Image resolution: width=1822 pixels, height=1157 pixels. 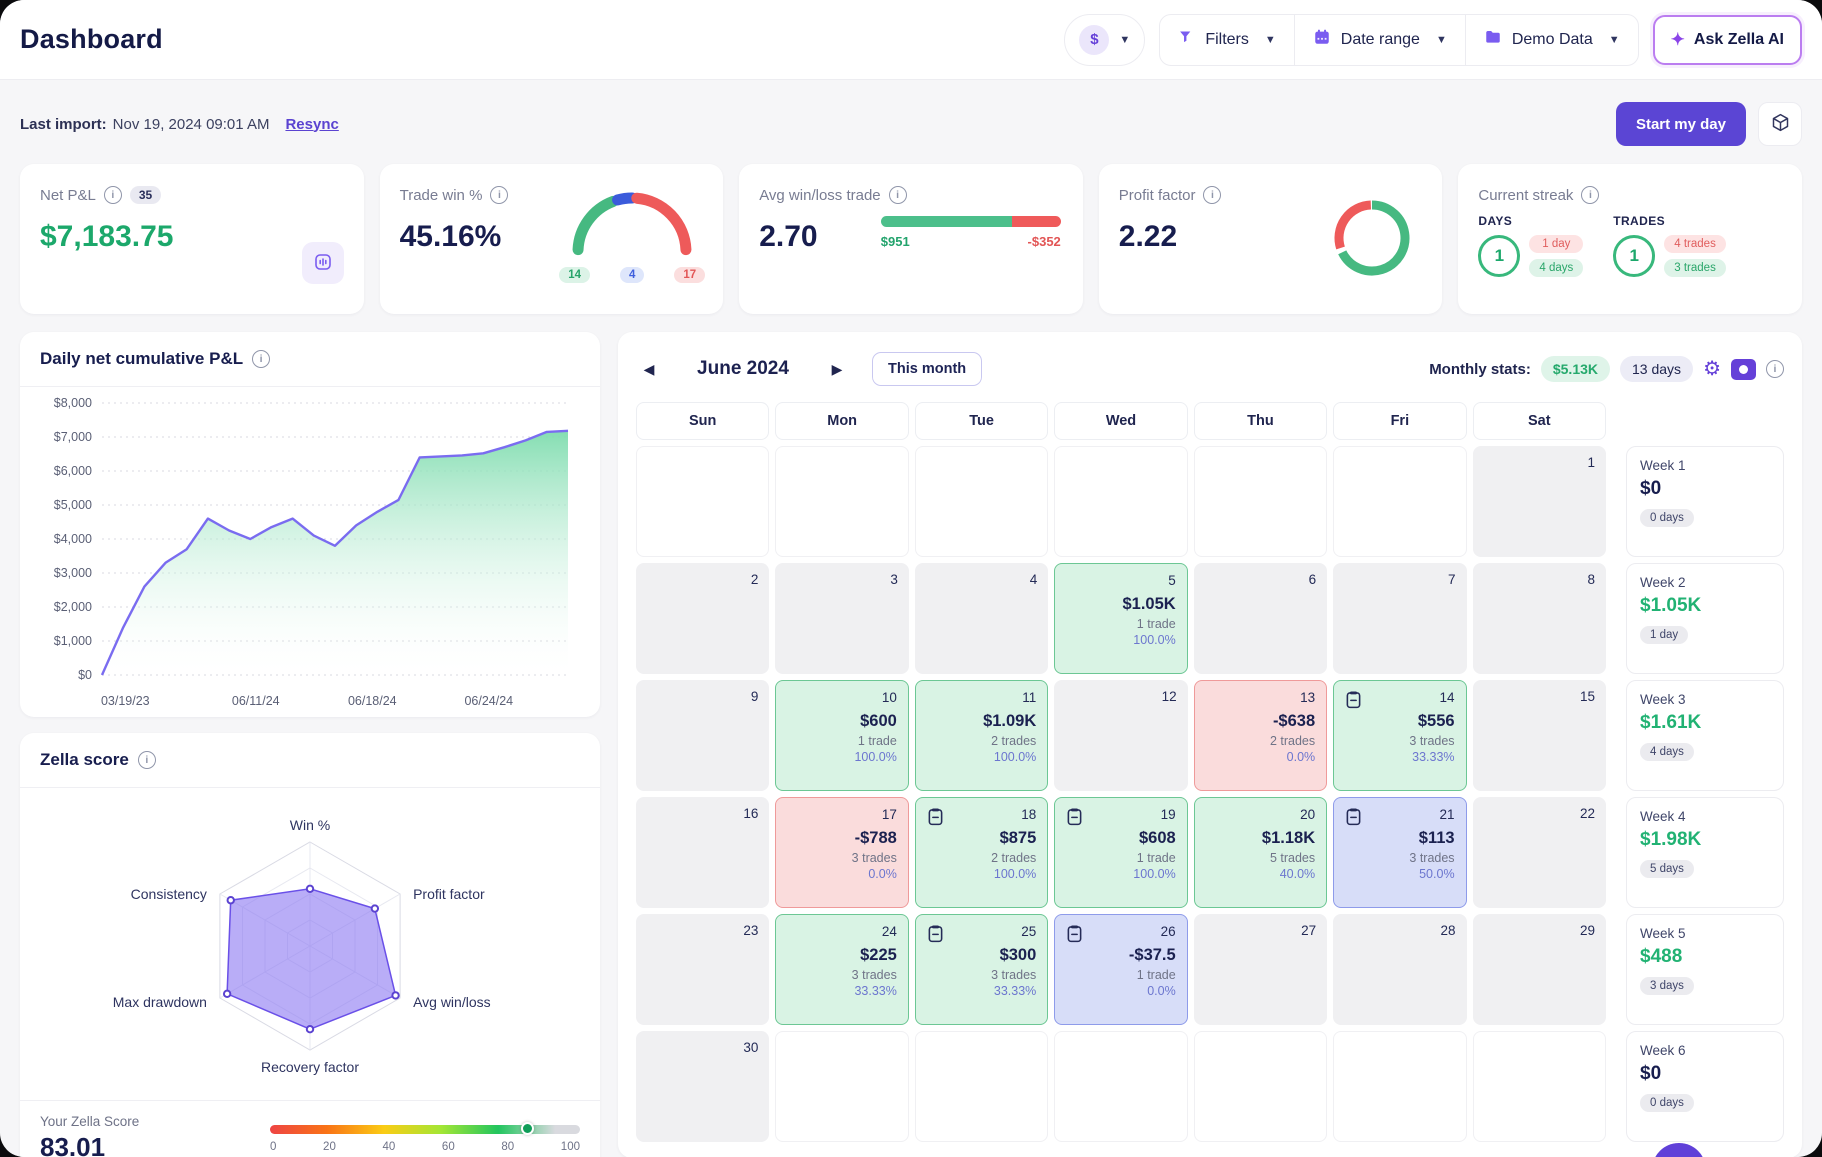 What do you see at coordinates (1226, 40) in the screenshot?
I see `filters-dropdown: Filters ▼` at bounding box center [1226, 40].